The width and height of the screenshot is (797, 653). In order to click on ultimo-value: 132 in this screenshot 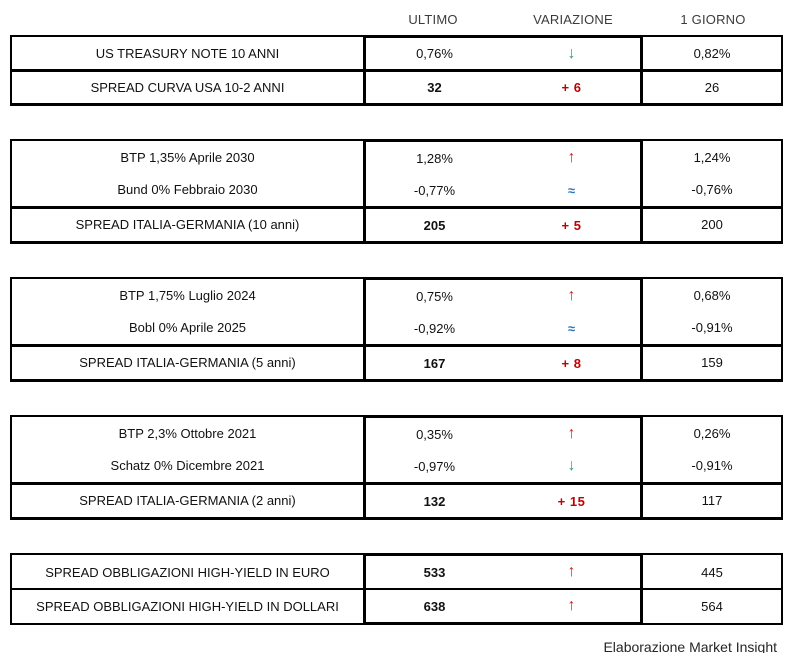, I will do `click(434, 501)`.